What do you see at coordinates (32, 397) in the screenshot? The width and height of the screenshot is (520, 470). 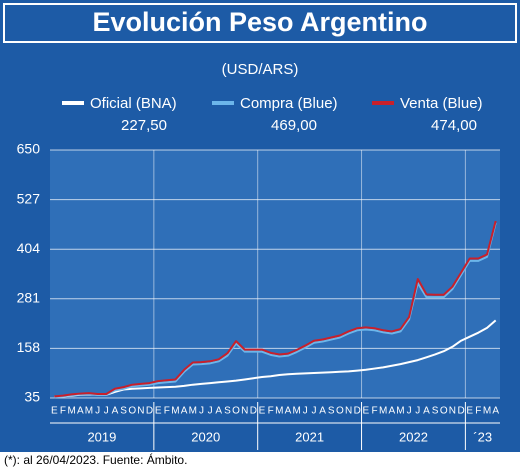 I see `y-tick-label: 35` at bounding box center [32, 397].